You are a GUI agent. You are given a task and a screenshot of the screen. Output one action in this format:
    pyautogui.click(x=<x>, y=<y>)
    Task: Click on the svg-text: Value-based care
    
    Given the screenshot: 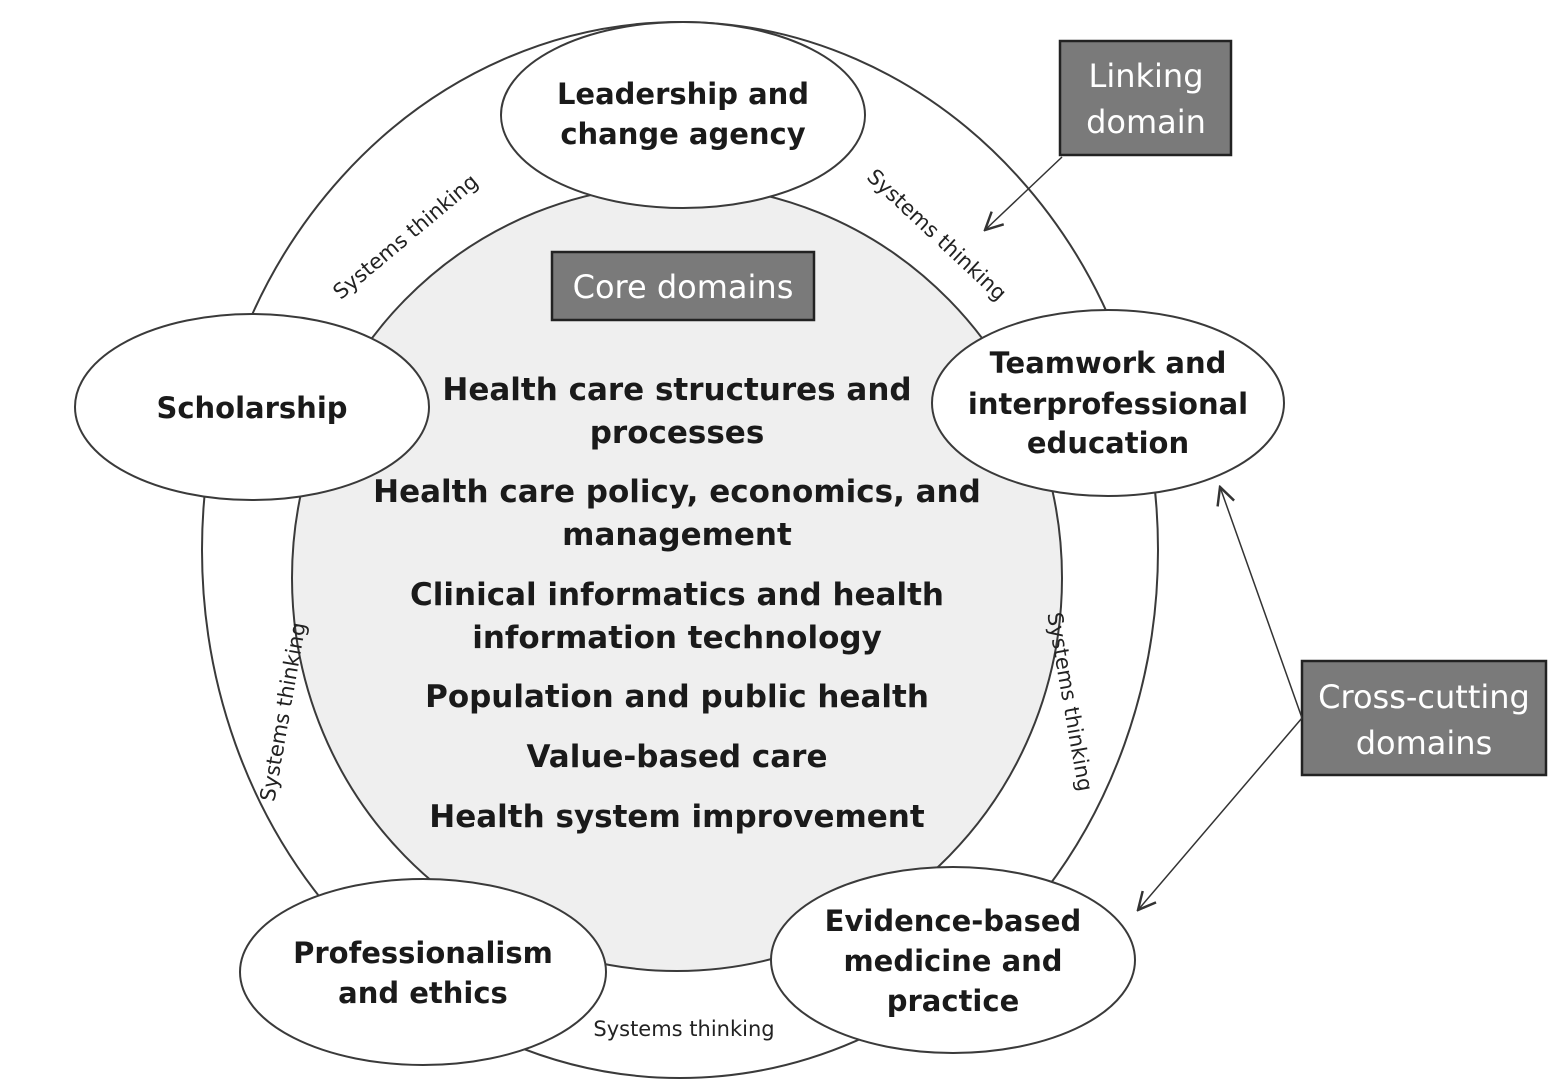 What is the action you would take?
    pyautogui.click(x=677, y=757)
    